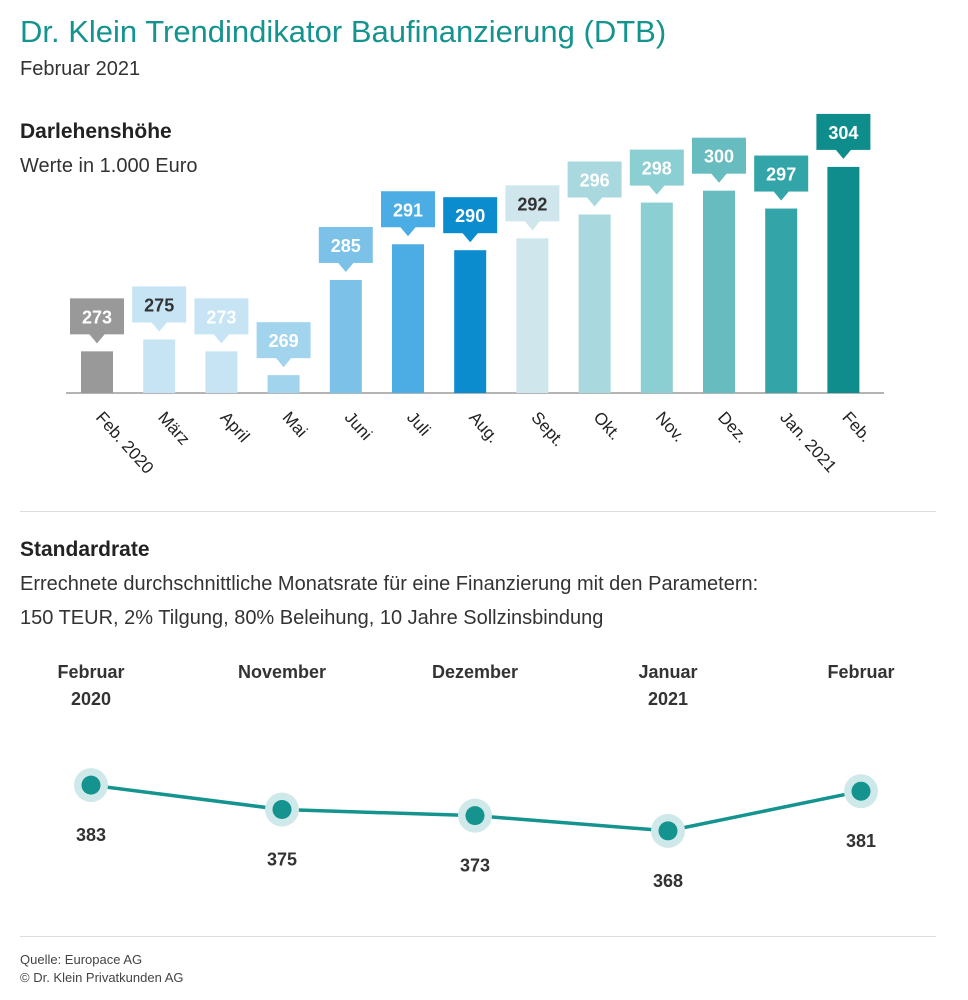 This screenshot has width=968, height=1000. What do you see at coordinates (81, 959) in the screenshot?
I see `source-note: Quelle: Europace AG` at bounding box center [81, 959].